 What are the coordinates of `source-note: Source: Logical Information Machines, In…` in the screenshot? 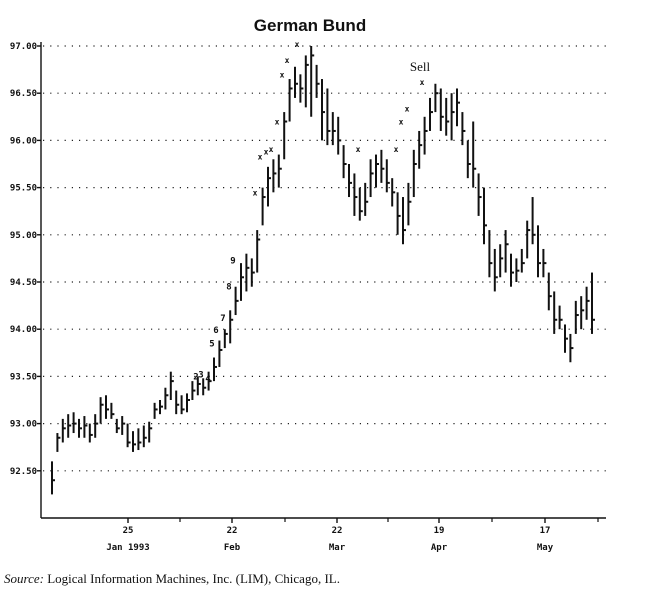 It's located at (172, 579).